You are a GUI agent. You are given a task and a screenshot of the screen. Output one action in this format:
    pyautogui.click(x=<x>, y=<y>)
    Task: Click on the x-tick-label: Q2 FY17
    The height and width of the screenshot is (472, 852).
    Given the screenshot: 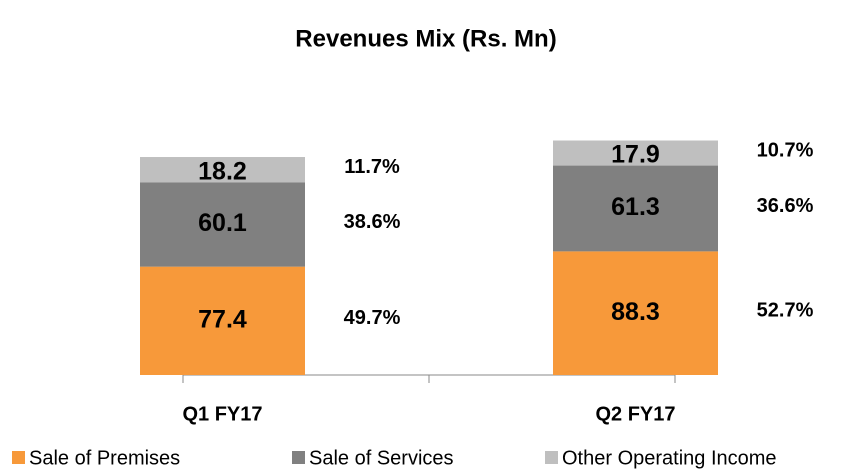 What is the action you would take?
    pyautogui.click(x=635, y=414)
    